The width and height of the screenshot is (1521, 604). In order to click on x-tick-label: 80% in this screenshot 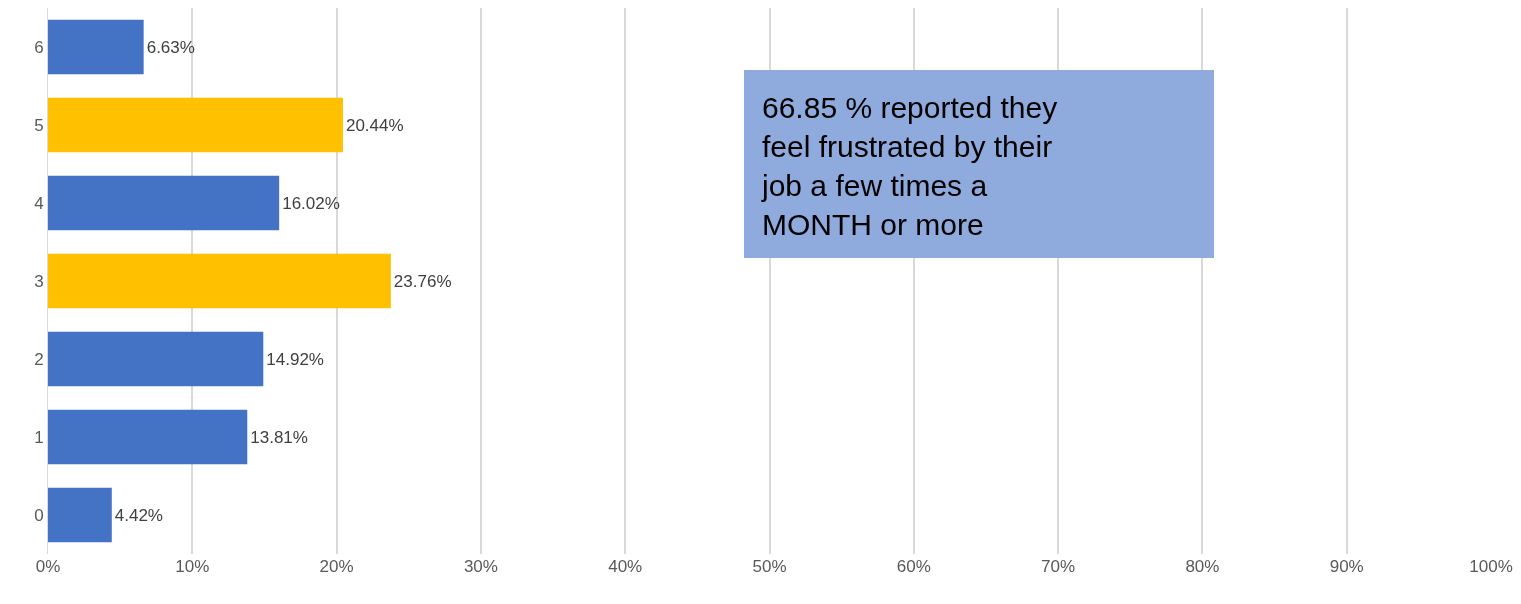, I will do `click(1202, 566)`.